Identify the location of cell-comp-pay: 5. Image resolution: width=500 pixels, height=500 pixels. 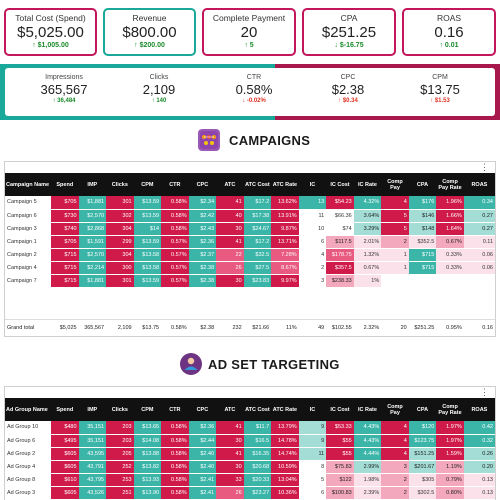
(395, 216).